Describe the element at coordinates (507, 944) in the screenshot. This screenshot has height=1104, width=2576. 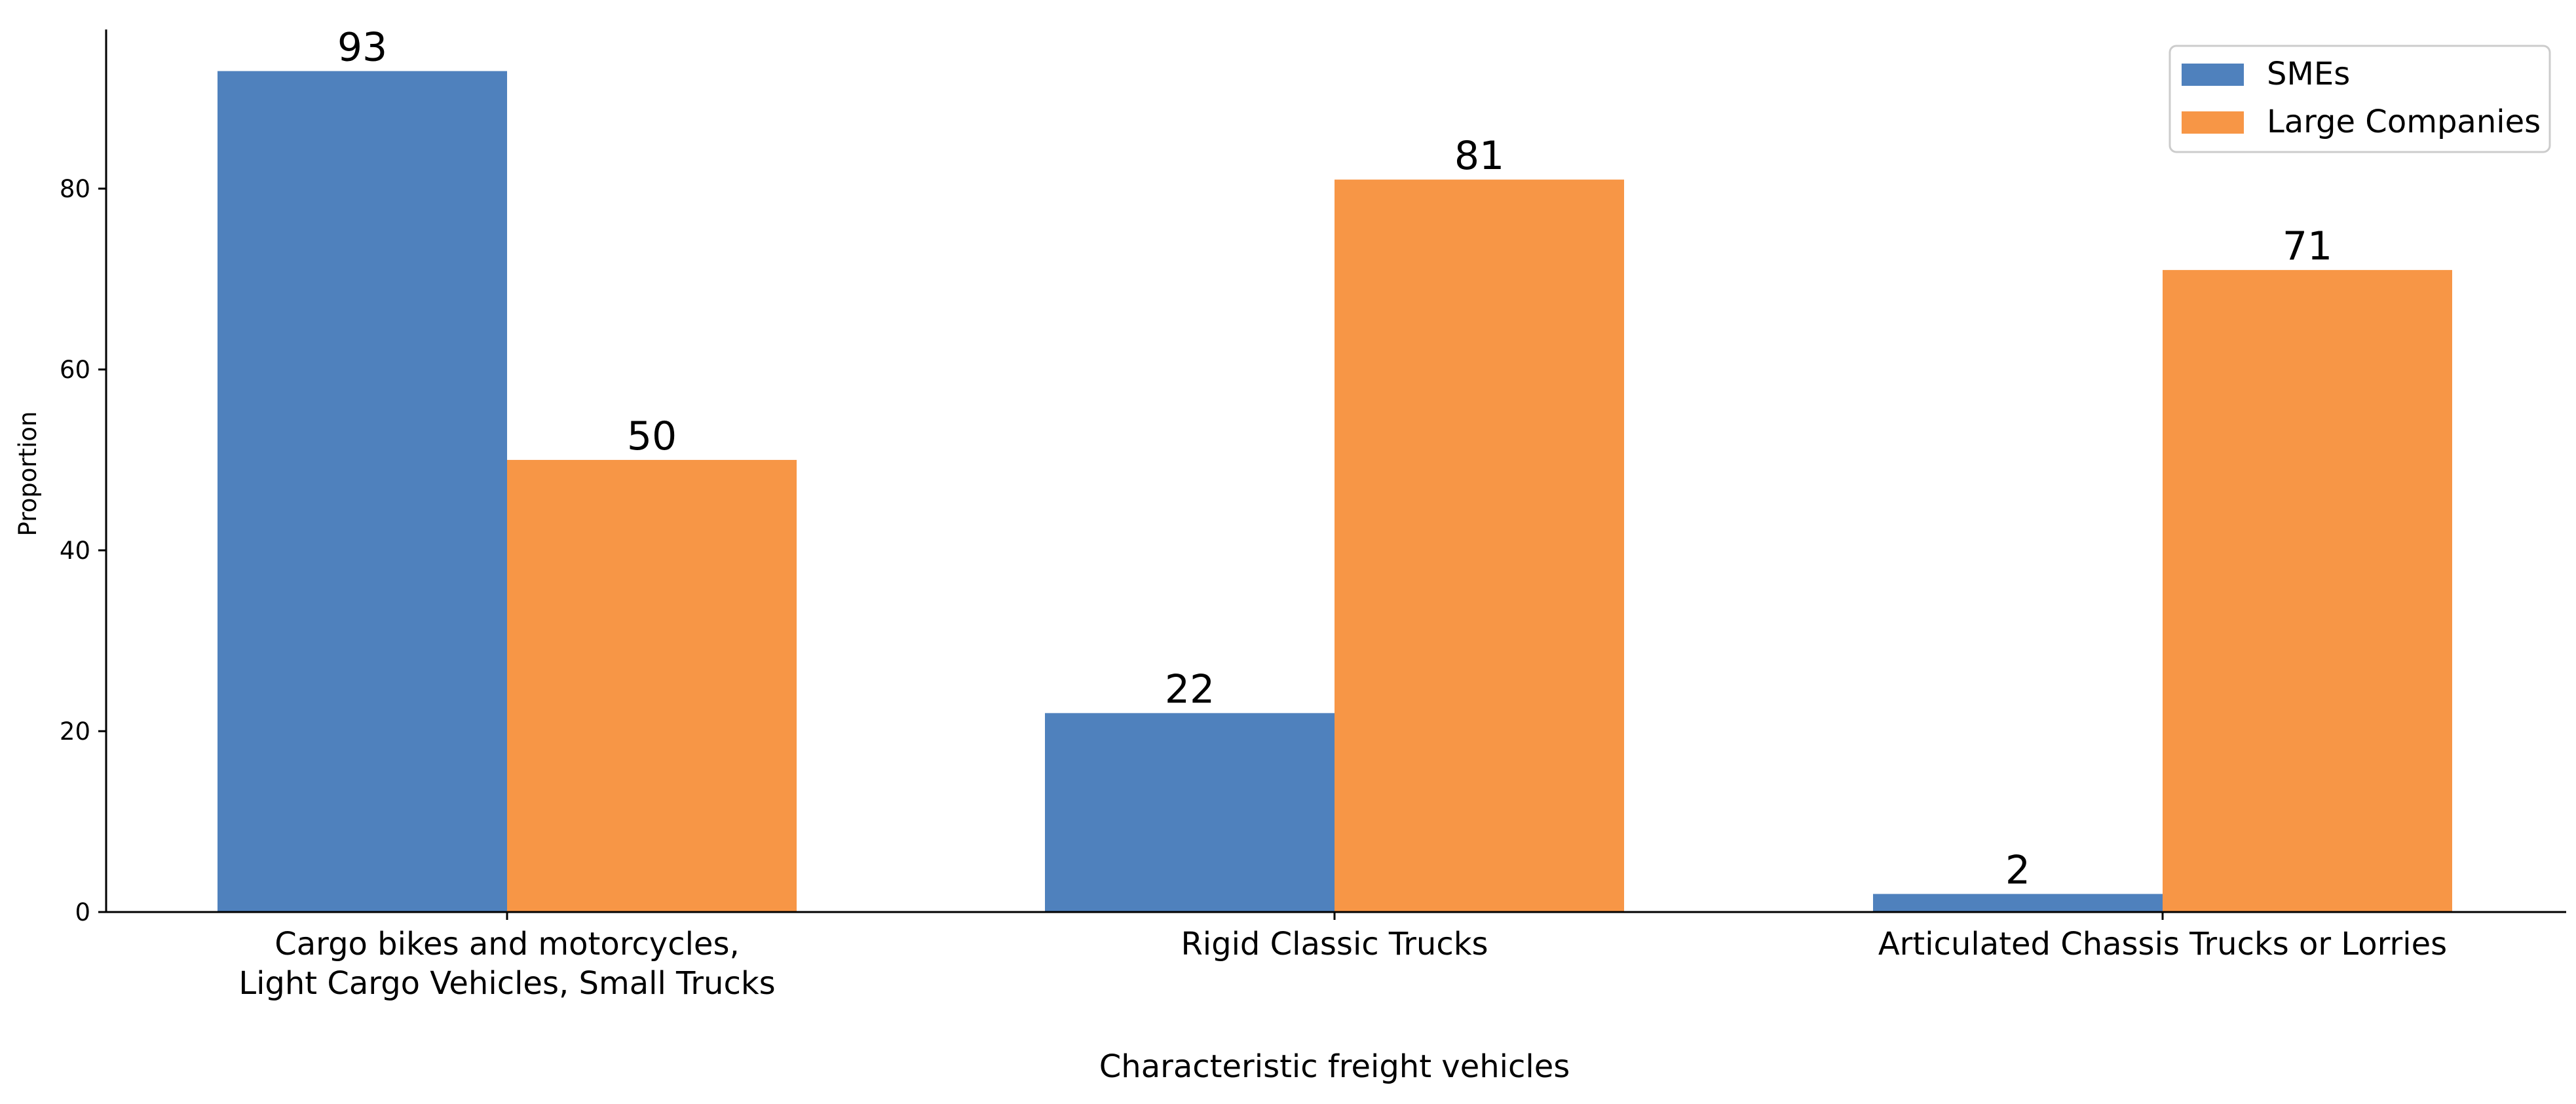
I see `x-tick-label: Cargo bikes and motorcycles,` at that location.